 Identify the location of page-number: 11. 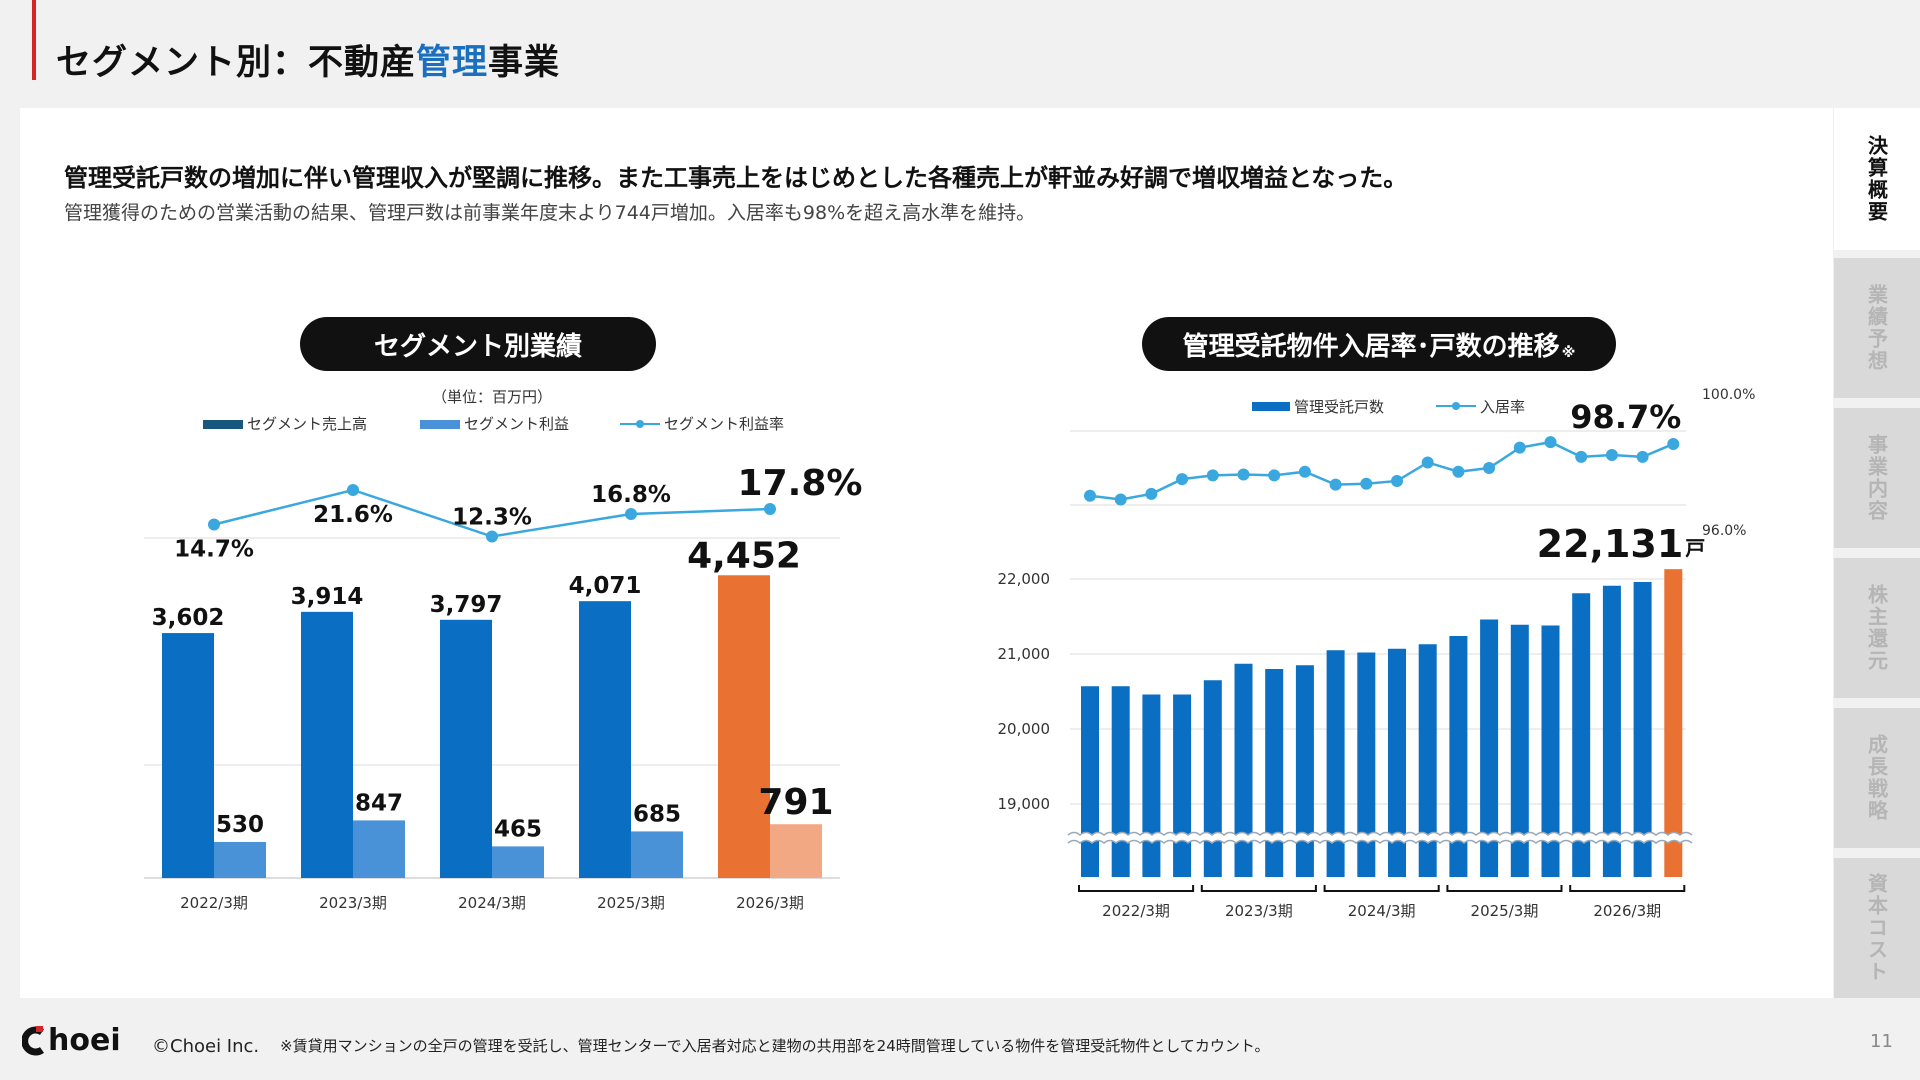
(1881, 1041).